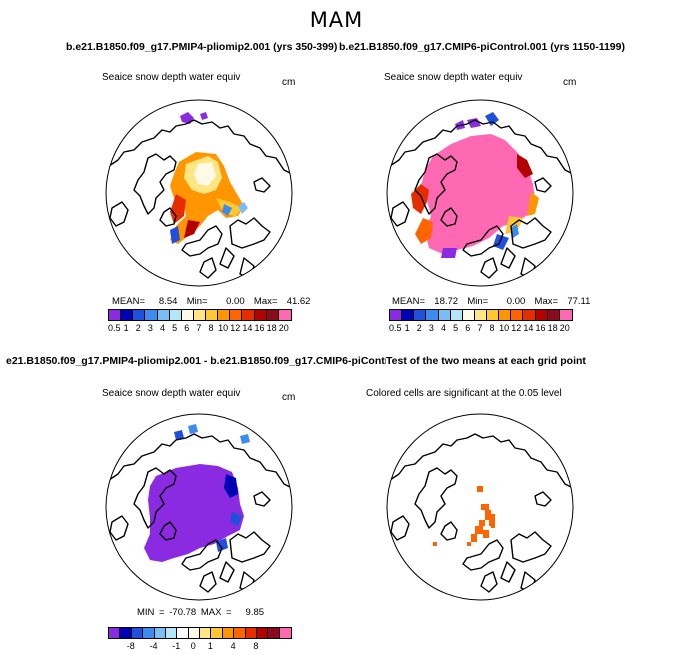 The height and width of the screenshot is (655, 673). Describe the element at coordinates (468, 328) in the screenshot. I see `colorbar-tick-label: 6` at that location.